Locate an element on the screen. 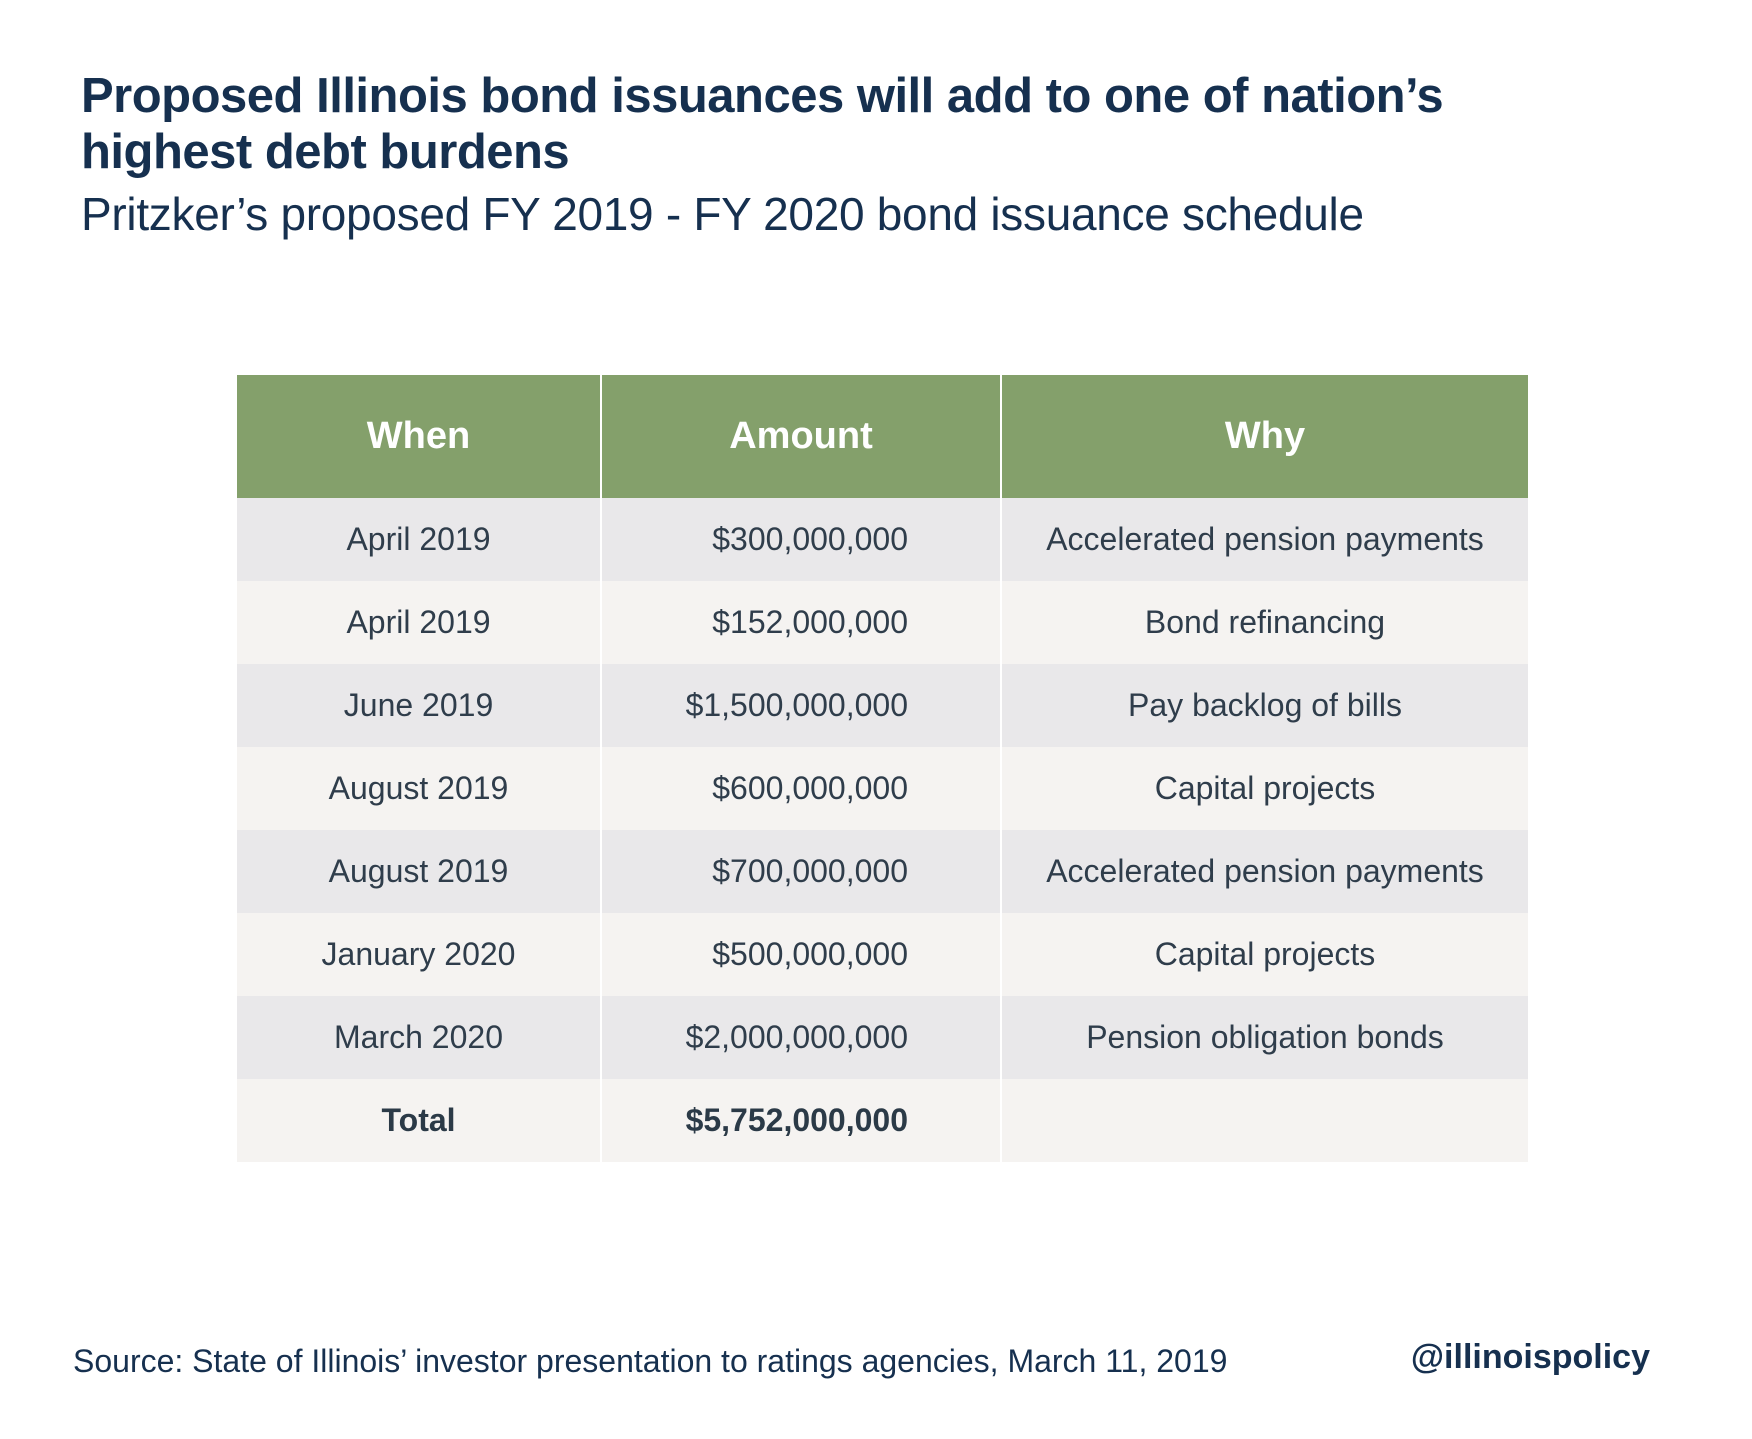  total-why is located at coordinates (1264, 1120).